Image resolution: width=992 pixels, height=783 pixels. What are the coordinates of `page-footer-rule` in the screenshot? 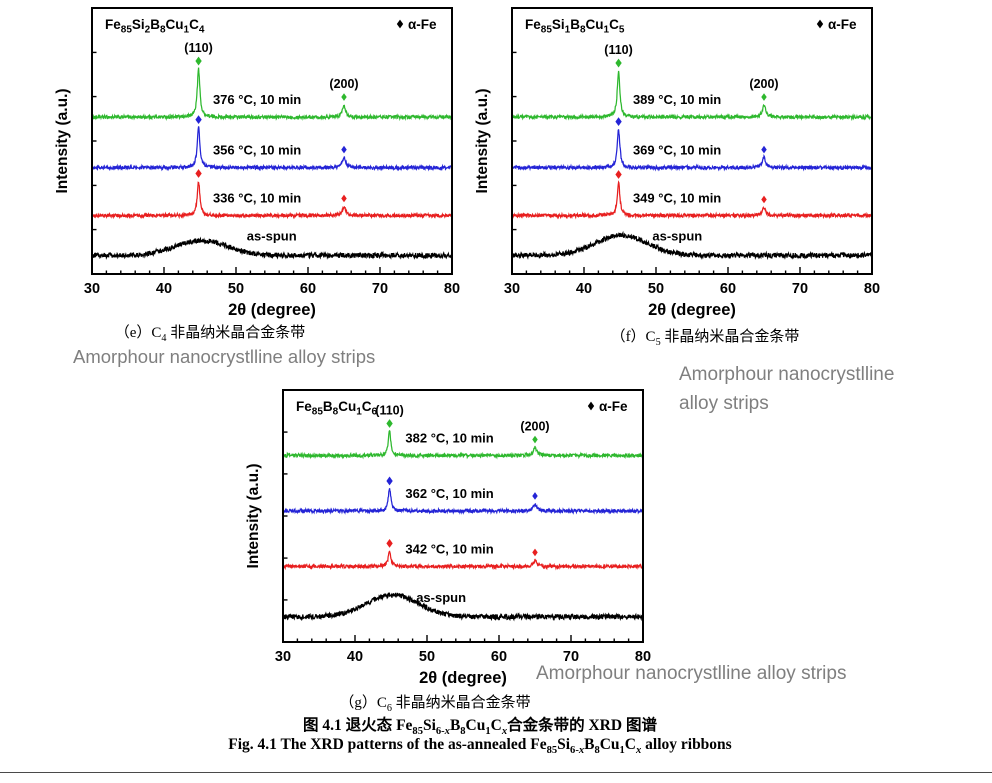 It's located at (496, 772).